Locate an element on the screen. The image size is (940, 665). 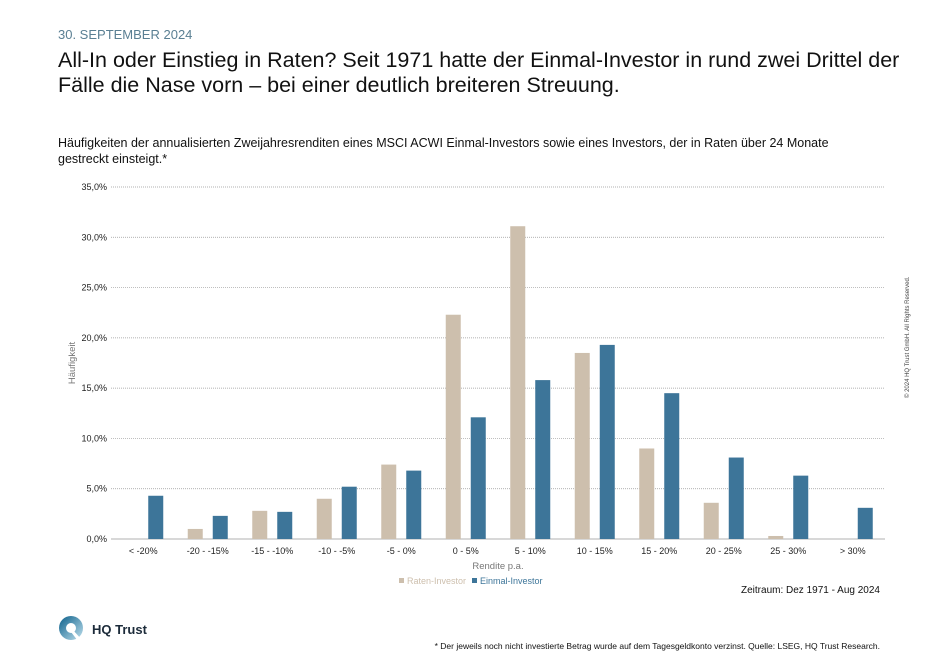
x-tick-label: -10 - -5% is located at coordinates (336, 551).